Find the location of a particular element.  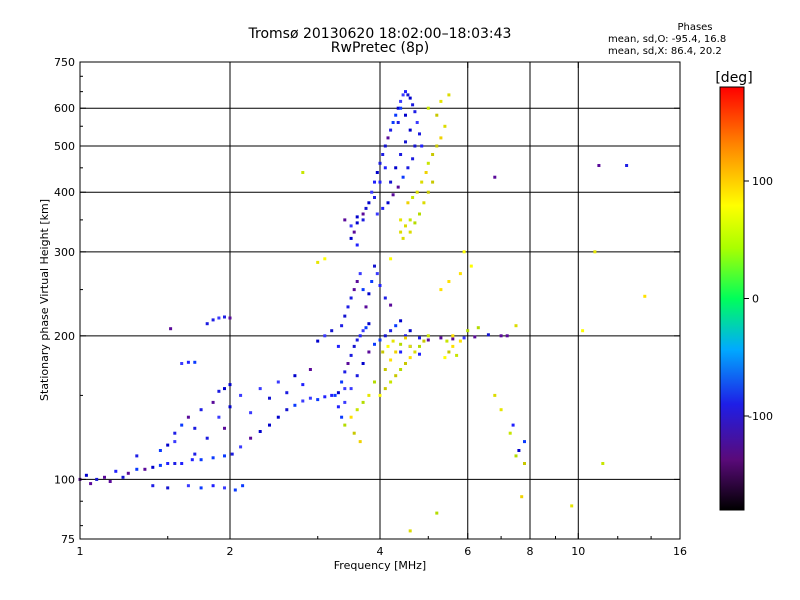

colorbar-tick-label: 100 is located at coordinates (762, 181).